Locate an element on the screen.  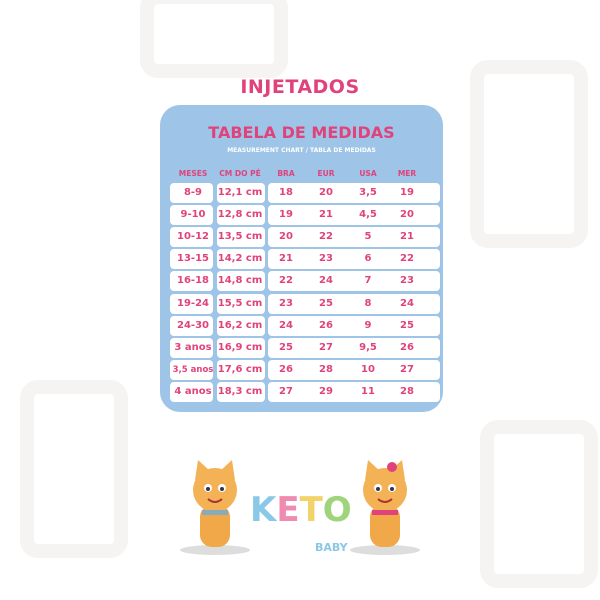
table-cell: 16-18 is located at coordinates (193, 281).